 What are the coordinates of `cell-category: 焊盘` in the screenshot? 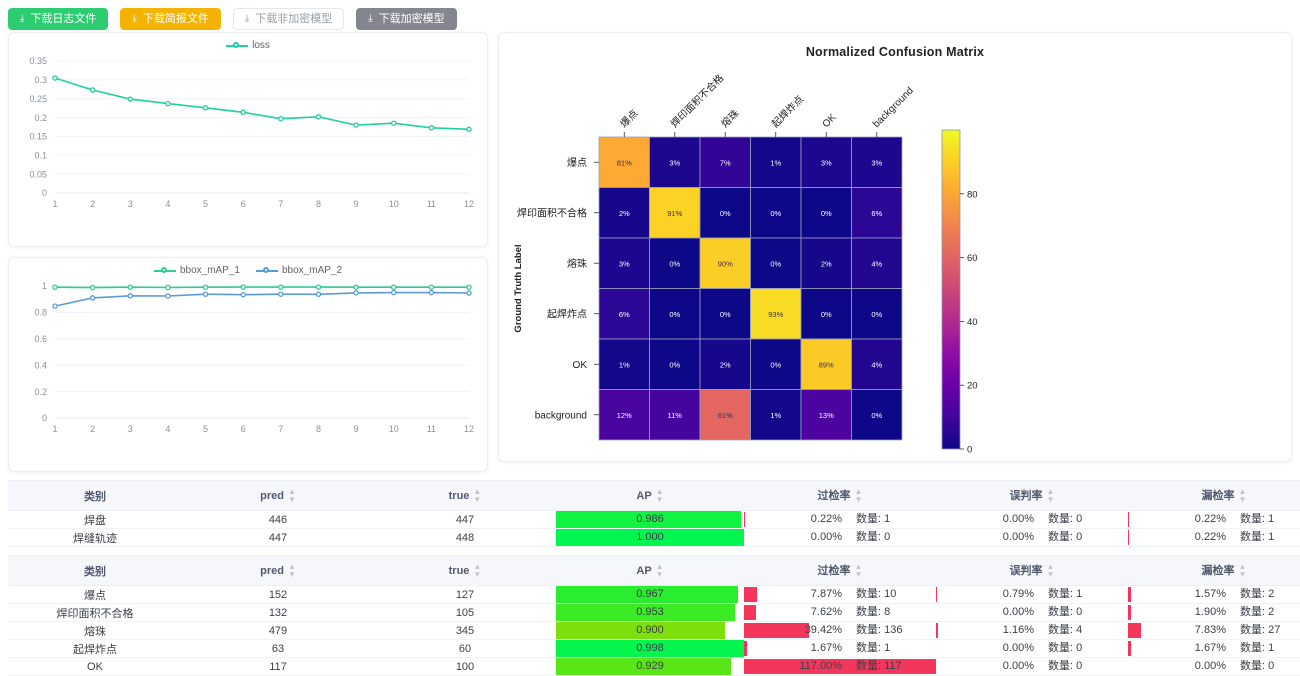 It's located at (95, 519).